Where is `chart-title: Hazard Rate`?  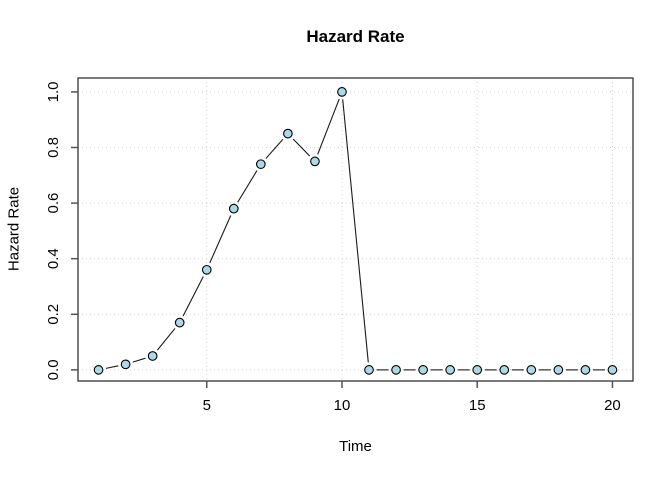 chart-title: Hazard Rate is located at coordinates (355, 36).